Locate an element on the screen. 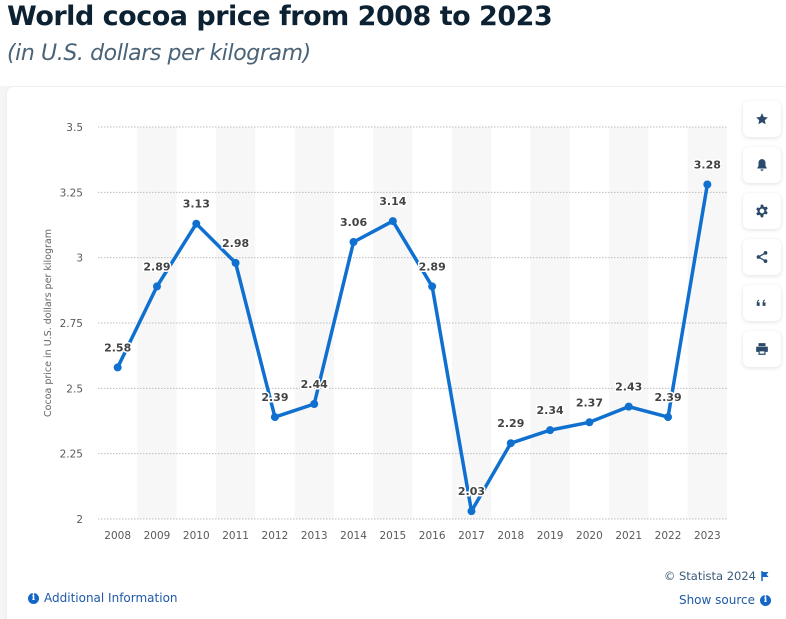 Image resolution: width=786 pixels, height=619 pixels. x-tick-label: 2012 is located at coordinates (275, 536).